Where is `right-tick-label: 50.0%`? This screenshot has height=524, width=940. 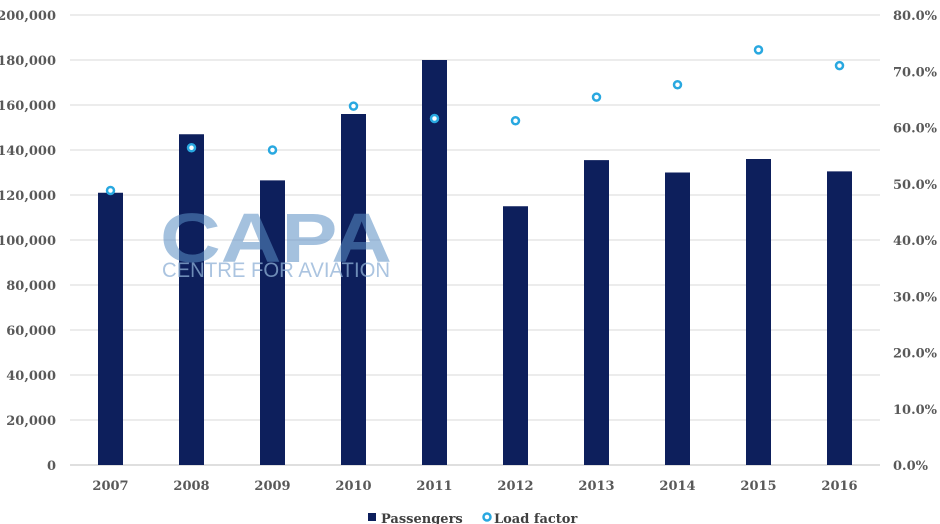
right-tick-label: 50.0% is located at coordinates (915, 185).